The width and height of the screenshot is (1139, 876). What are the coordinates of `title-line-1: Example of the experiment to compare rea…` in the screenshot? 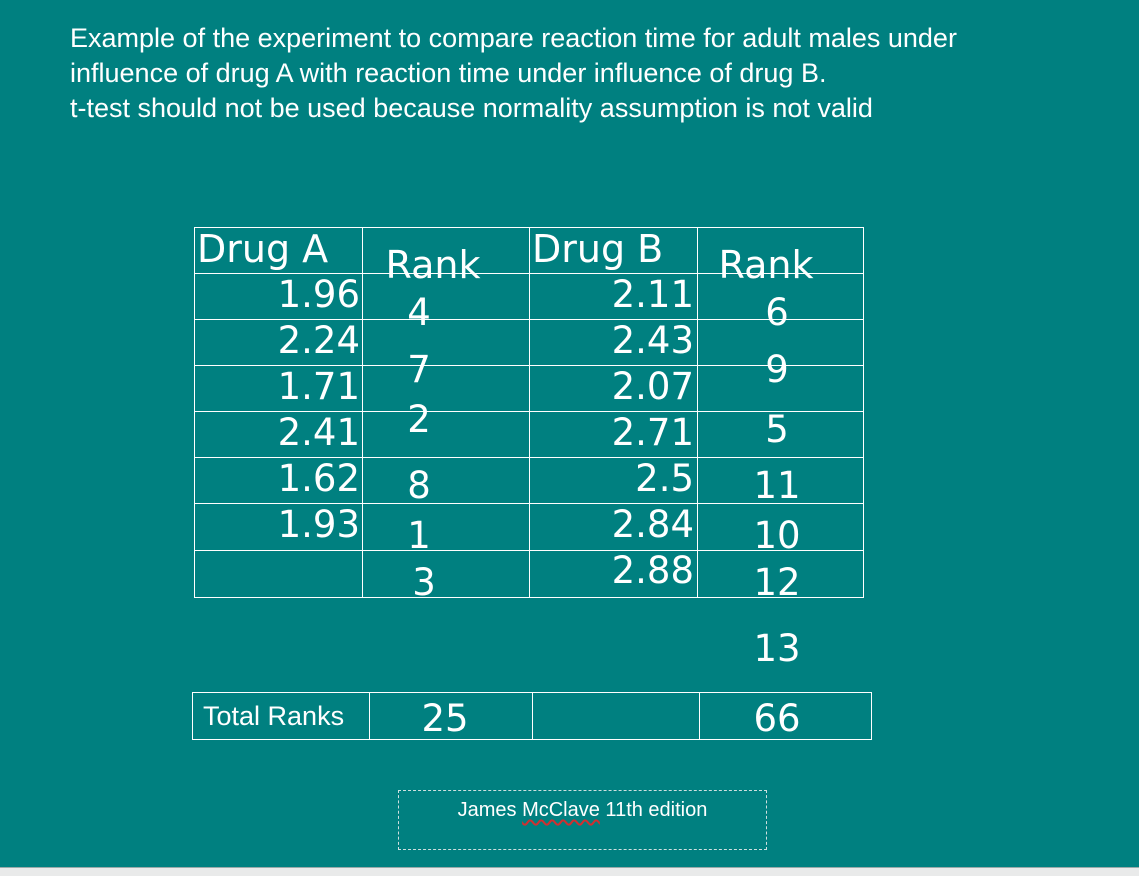 It's located at (513, 38).